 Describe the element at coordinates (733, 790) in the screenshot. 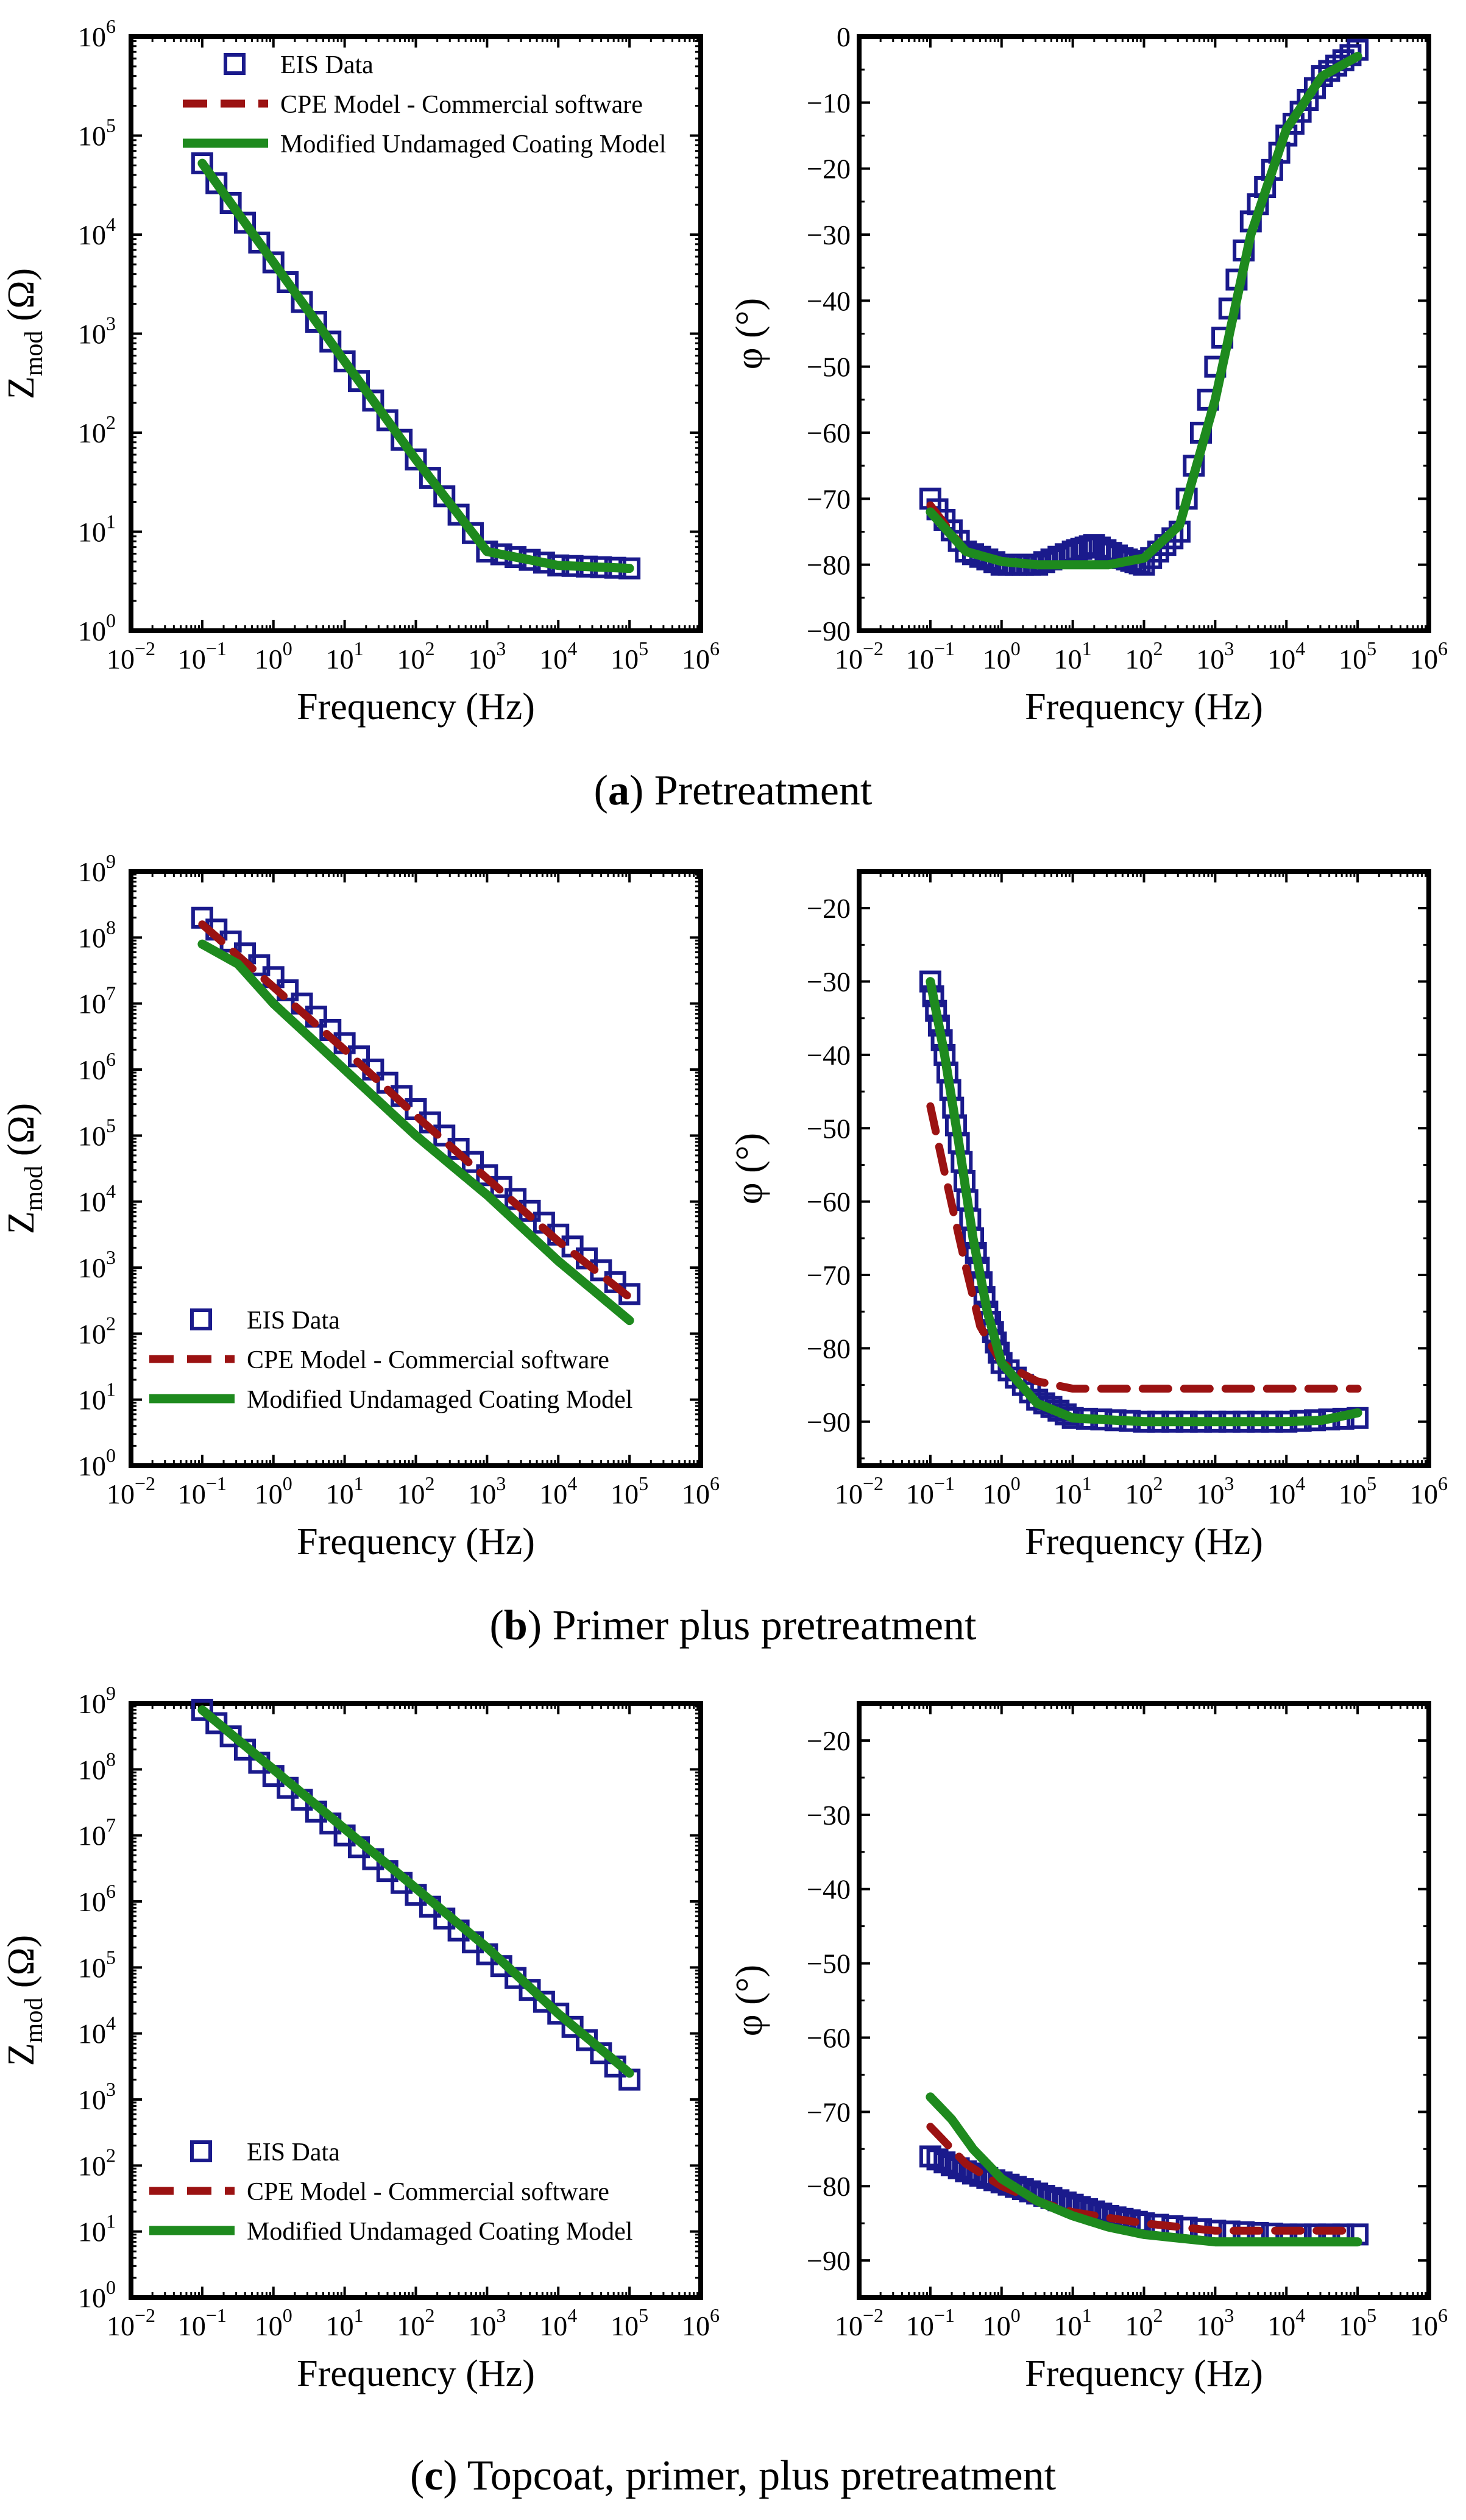

I see `panel-caption-a: (a) Pretreatment` at that location.